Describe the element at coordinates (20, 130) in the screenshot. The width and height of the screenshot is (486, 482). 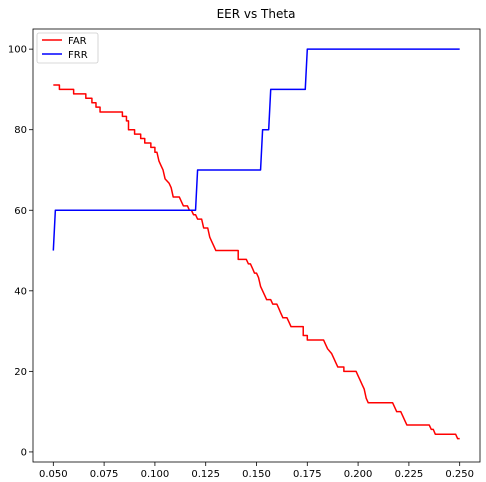
I see `y-tick-label: 80` at that location.